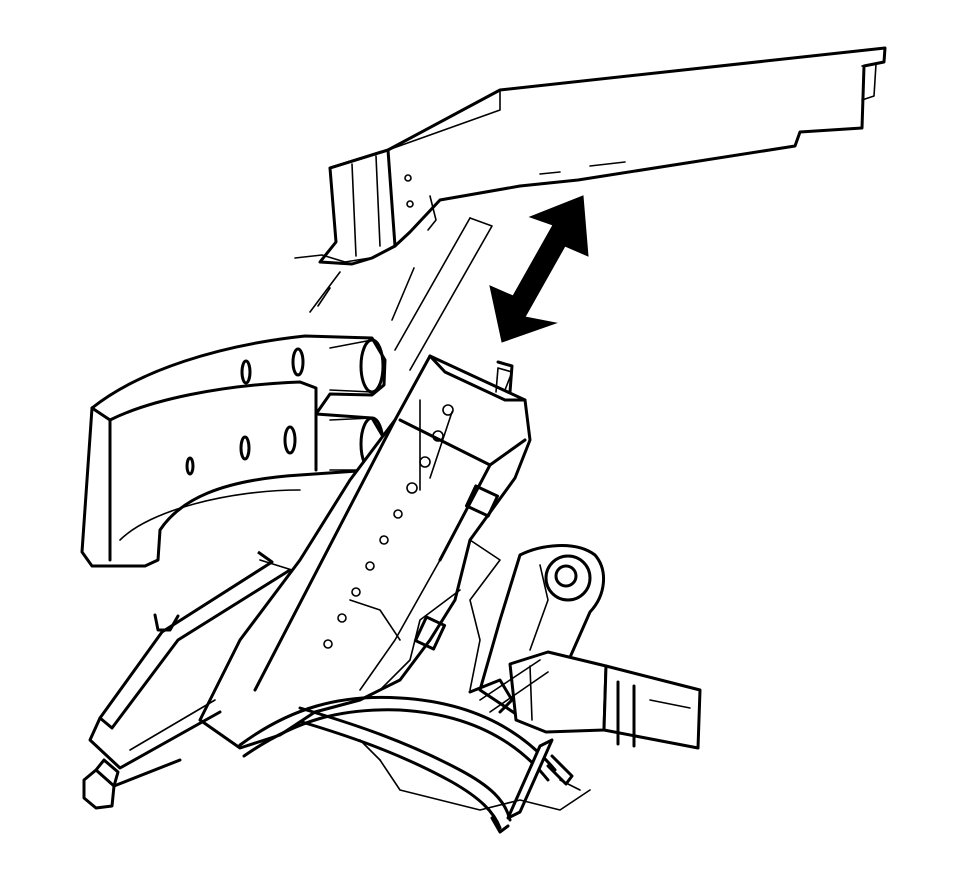  I want to click on sensor-plug, so click(605, 700).